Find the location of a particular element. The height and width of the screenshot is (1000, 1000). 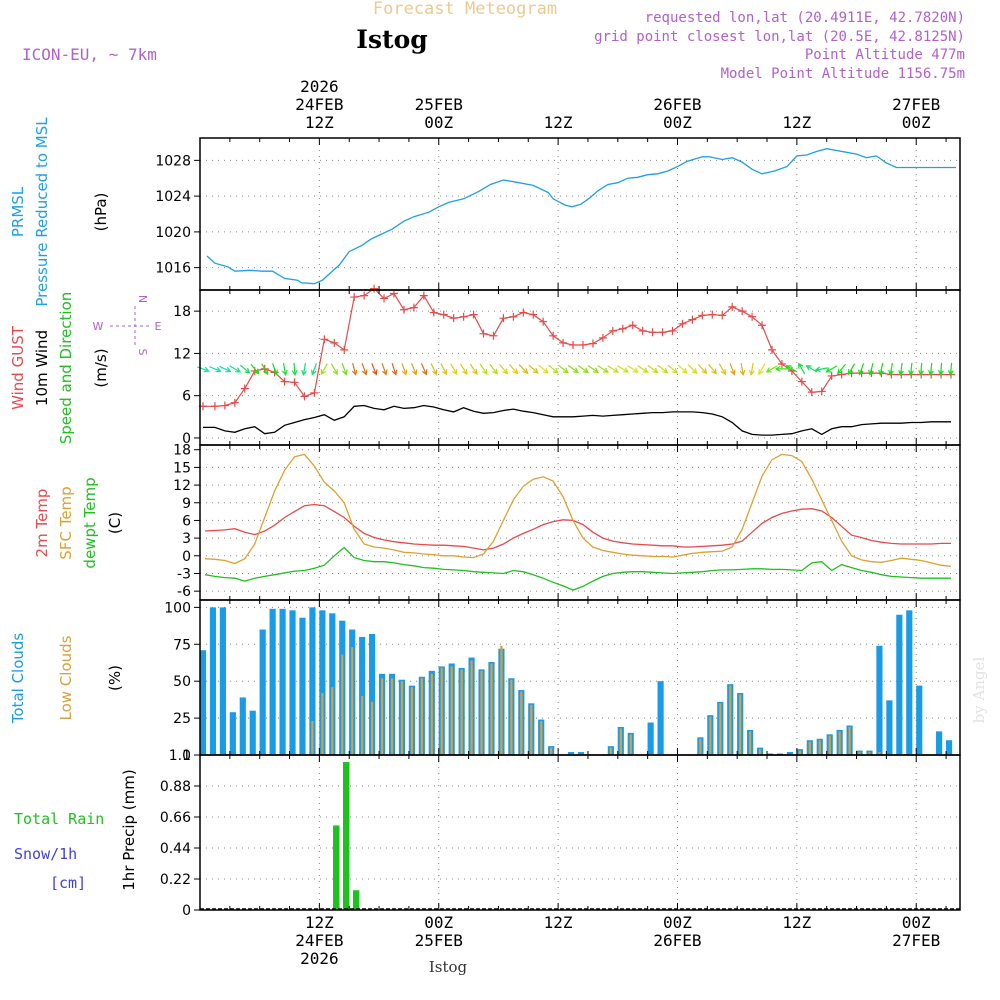

ytick-label-temperature: 9 is located at coordinates (186, 504).